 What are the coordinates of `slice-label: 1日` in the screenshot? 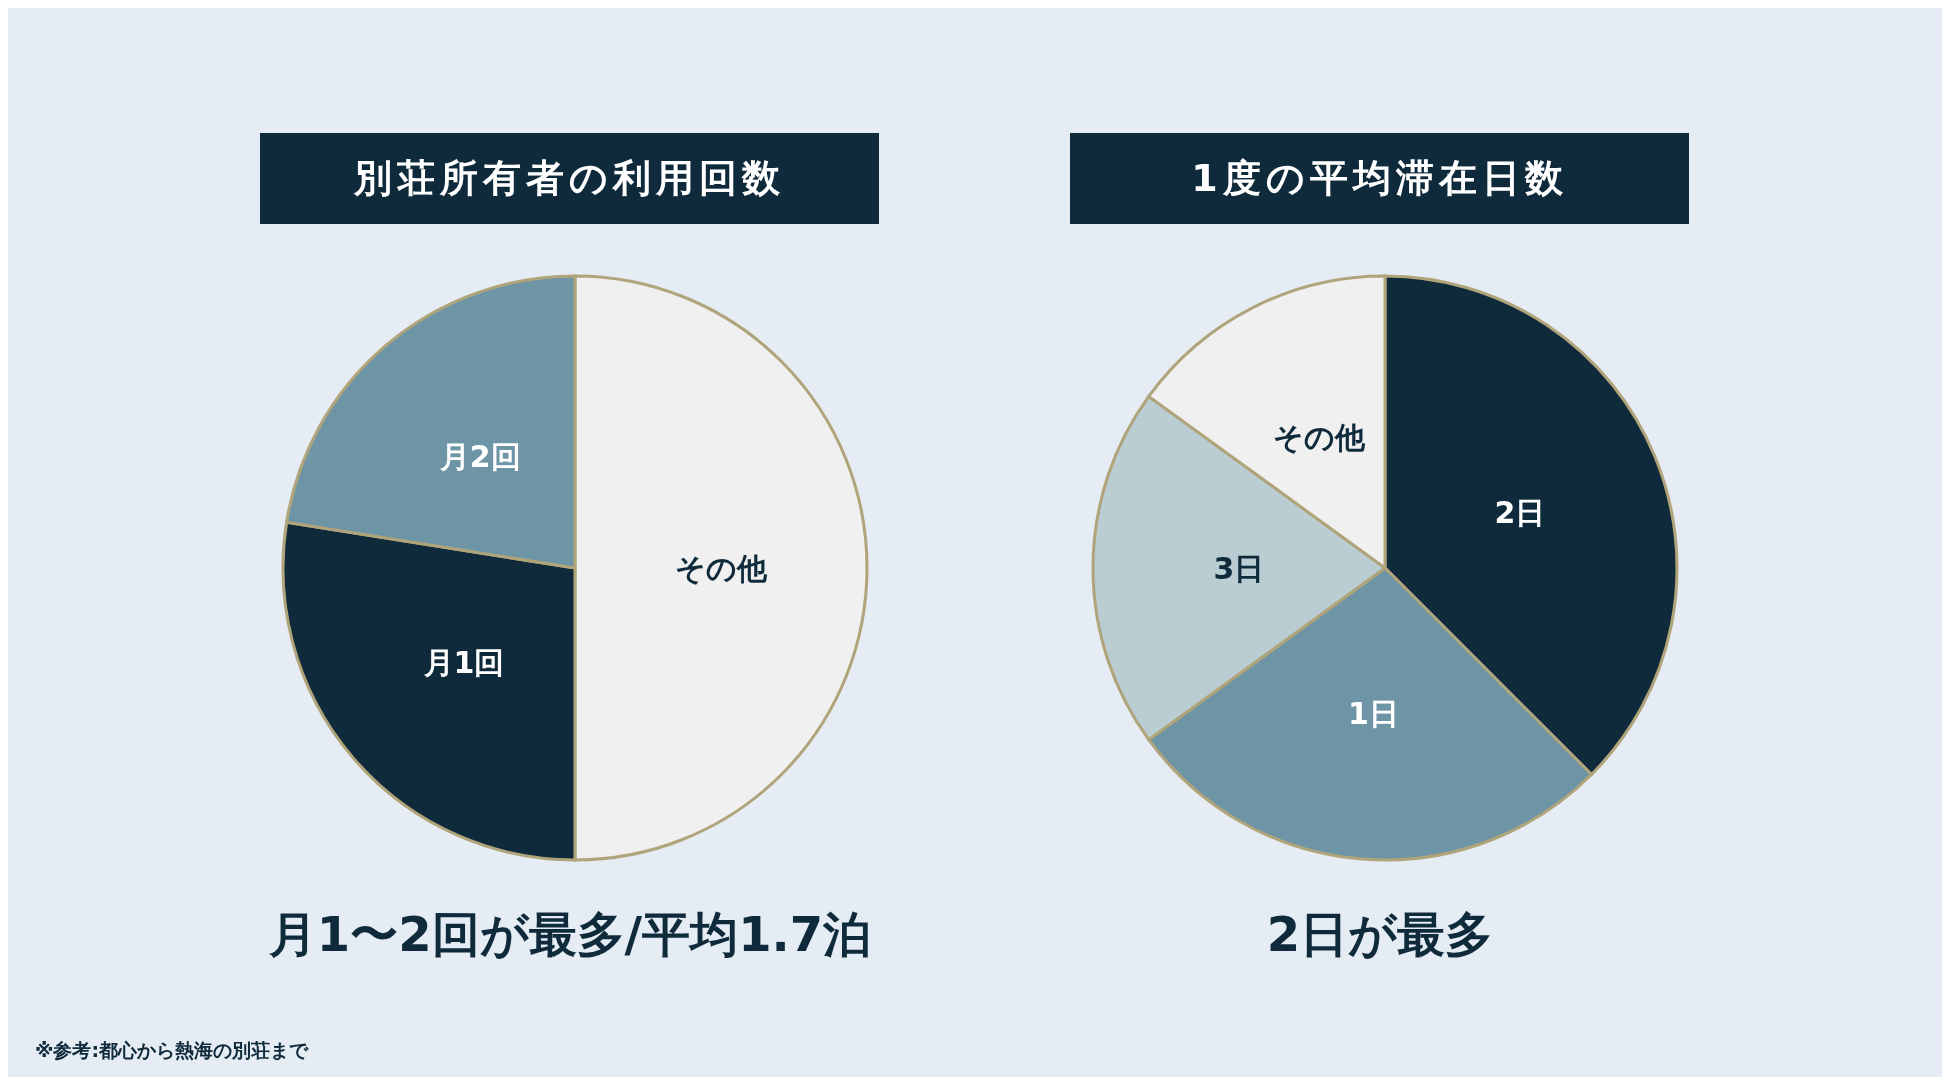 It's located at (1373, 714).